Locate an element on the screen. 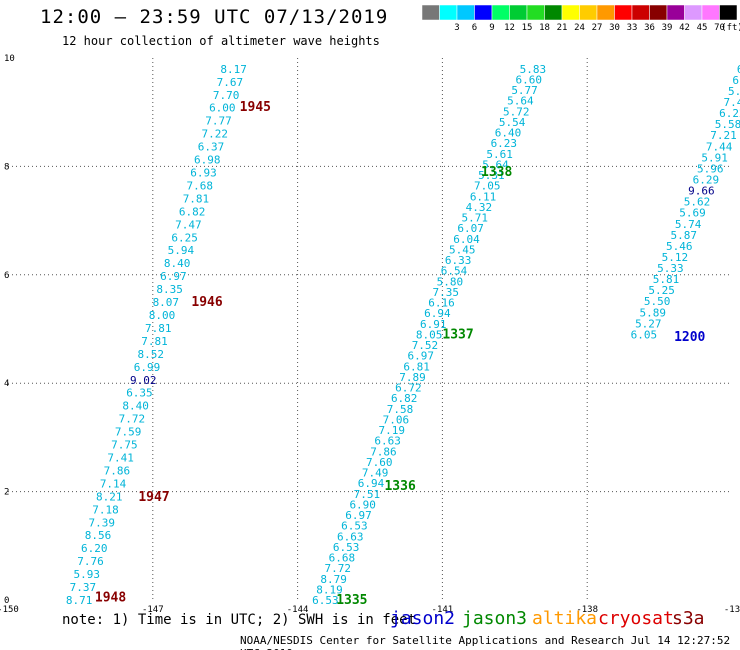 The width and height of the screenshot is (740, 650). colorbar-label: 24 is located at coordinates (579, 28).